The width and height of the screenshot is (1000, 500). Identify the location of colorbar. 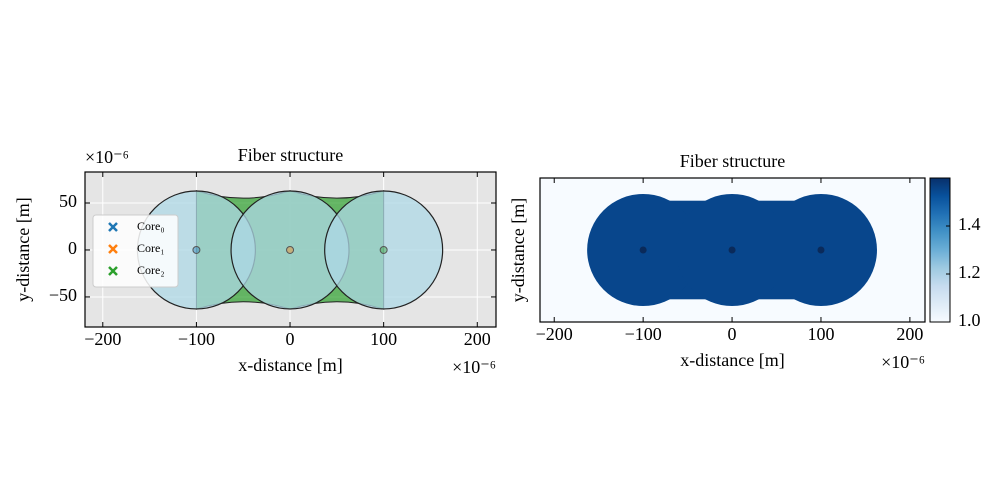
(940, 250).